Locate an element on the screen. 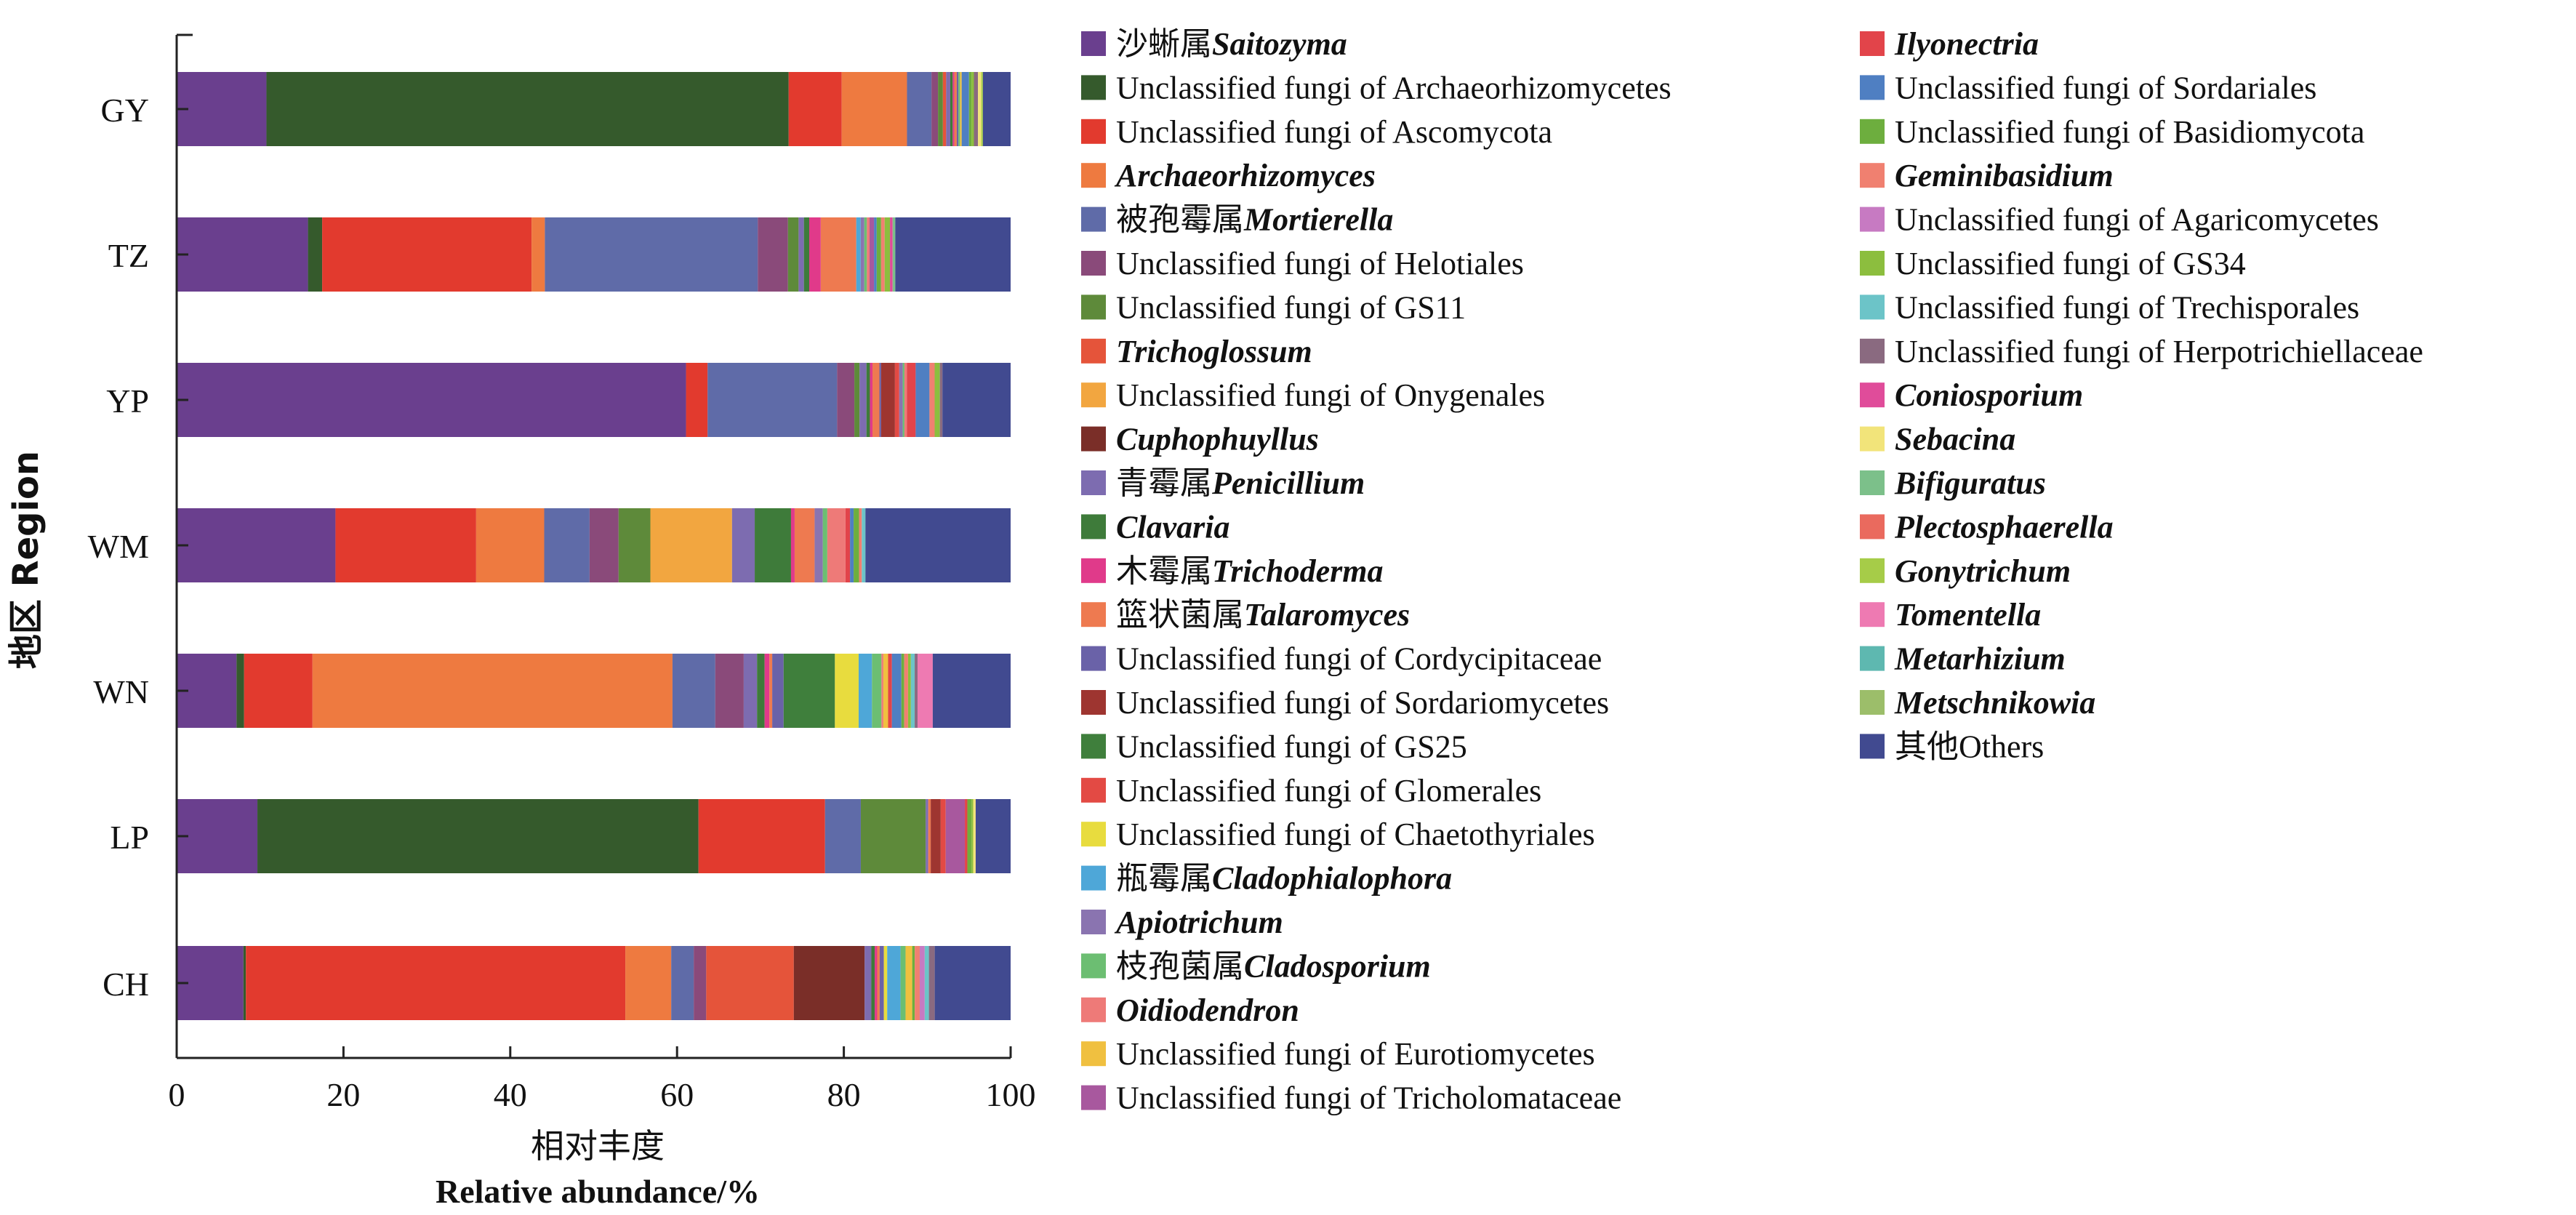 The height and width of the screenshot is (1215, 2576). legend-item-unclassified-fungi-of-gs34: Unclassified fungi of GS34 is located at coordinates (2053, 264).